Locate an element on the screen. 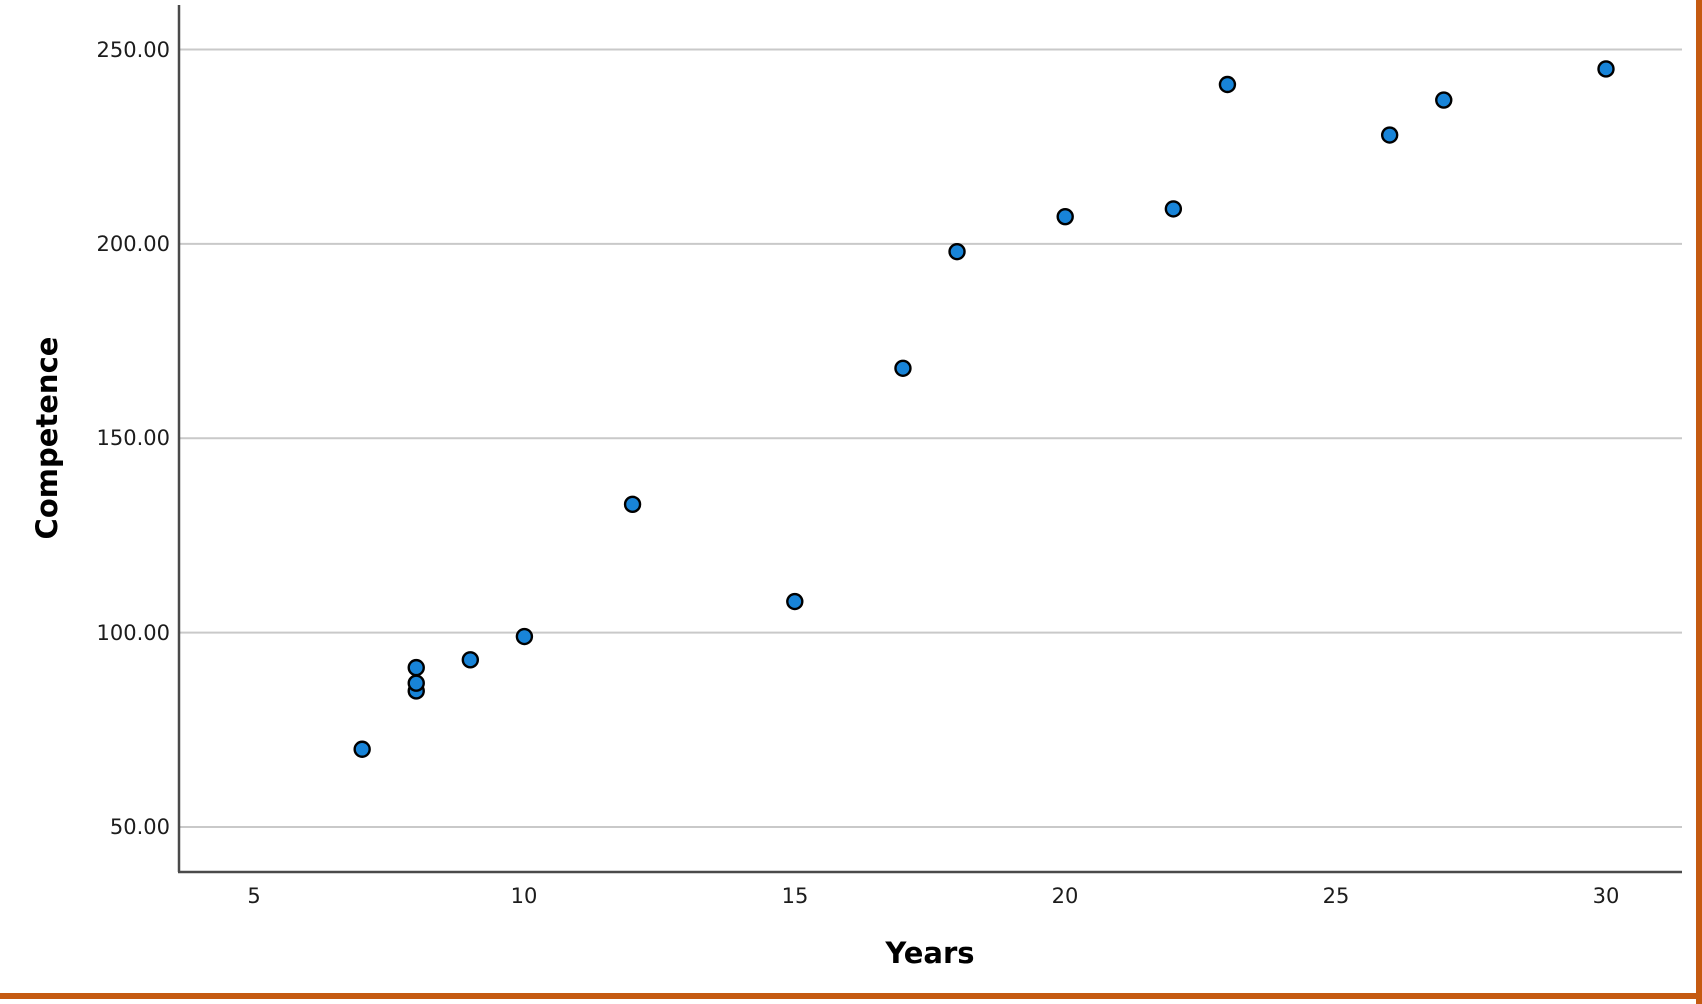 The image size is (1702, 1004). selection-frame-right-border is located at coordinates (1699, 502).